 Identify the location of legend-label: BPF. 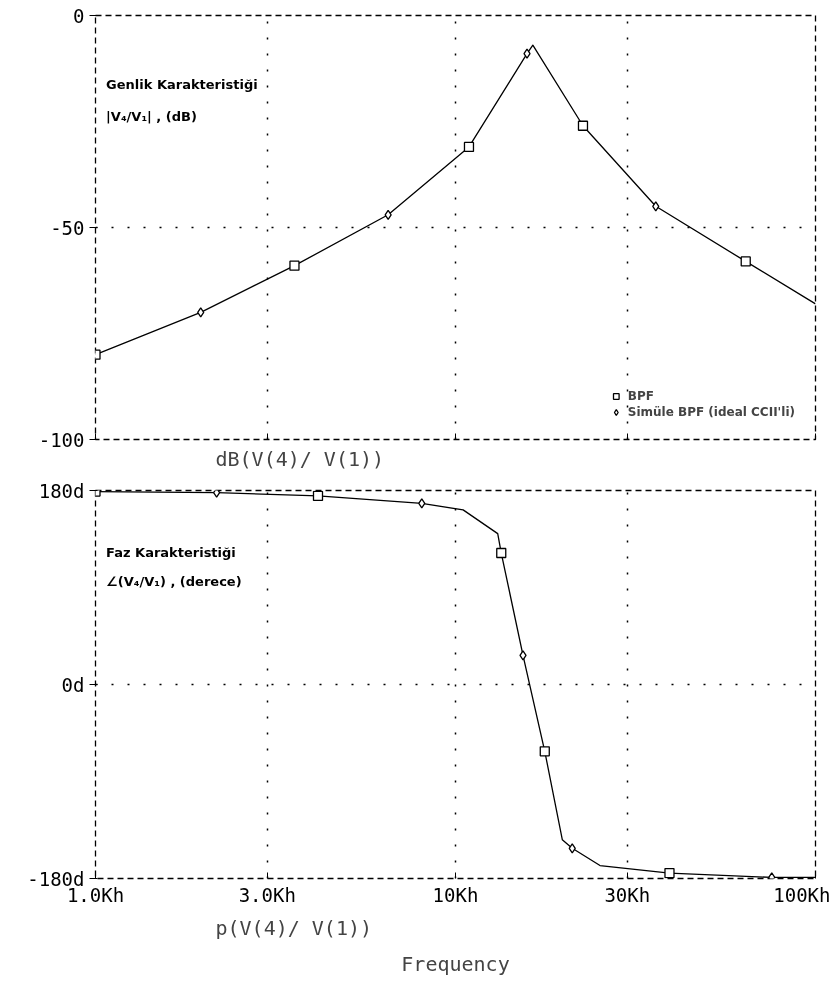
(640, 396).